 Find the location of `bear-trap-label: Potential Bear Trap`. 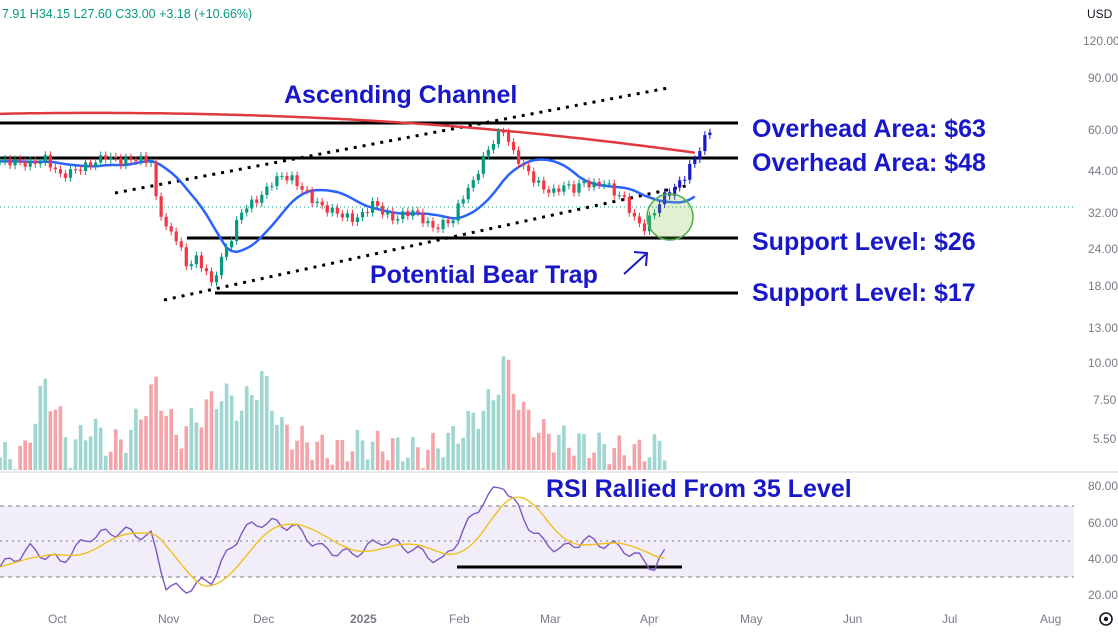

bear-trap-label: Potential Bear Trap is located at coordinates (484, 275).